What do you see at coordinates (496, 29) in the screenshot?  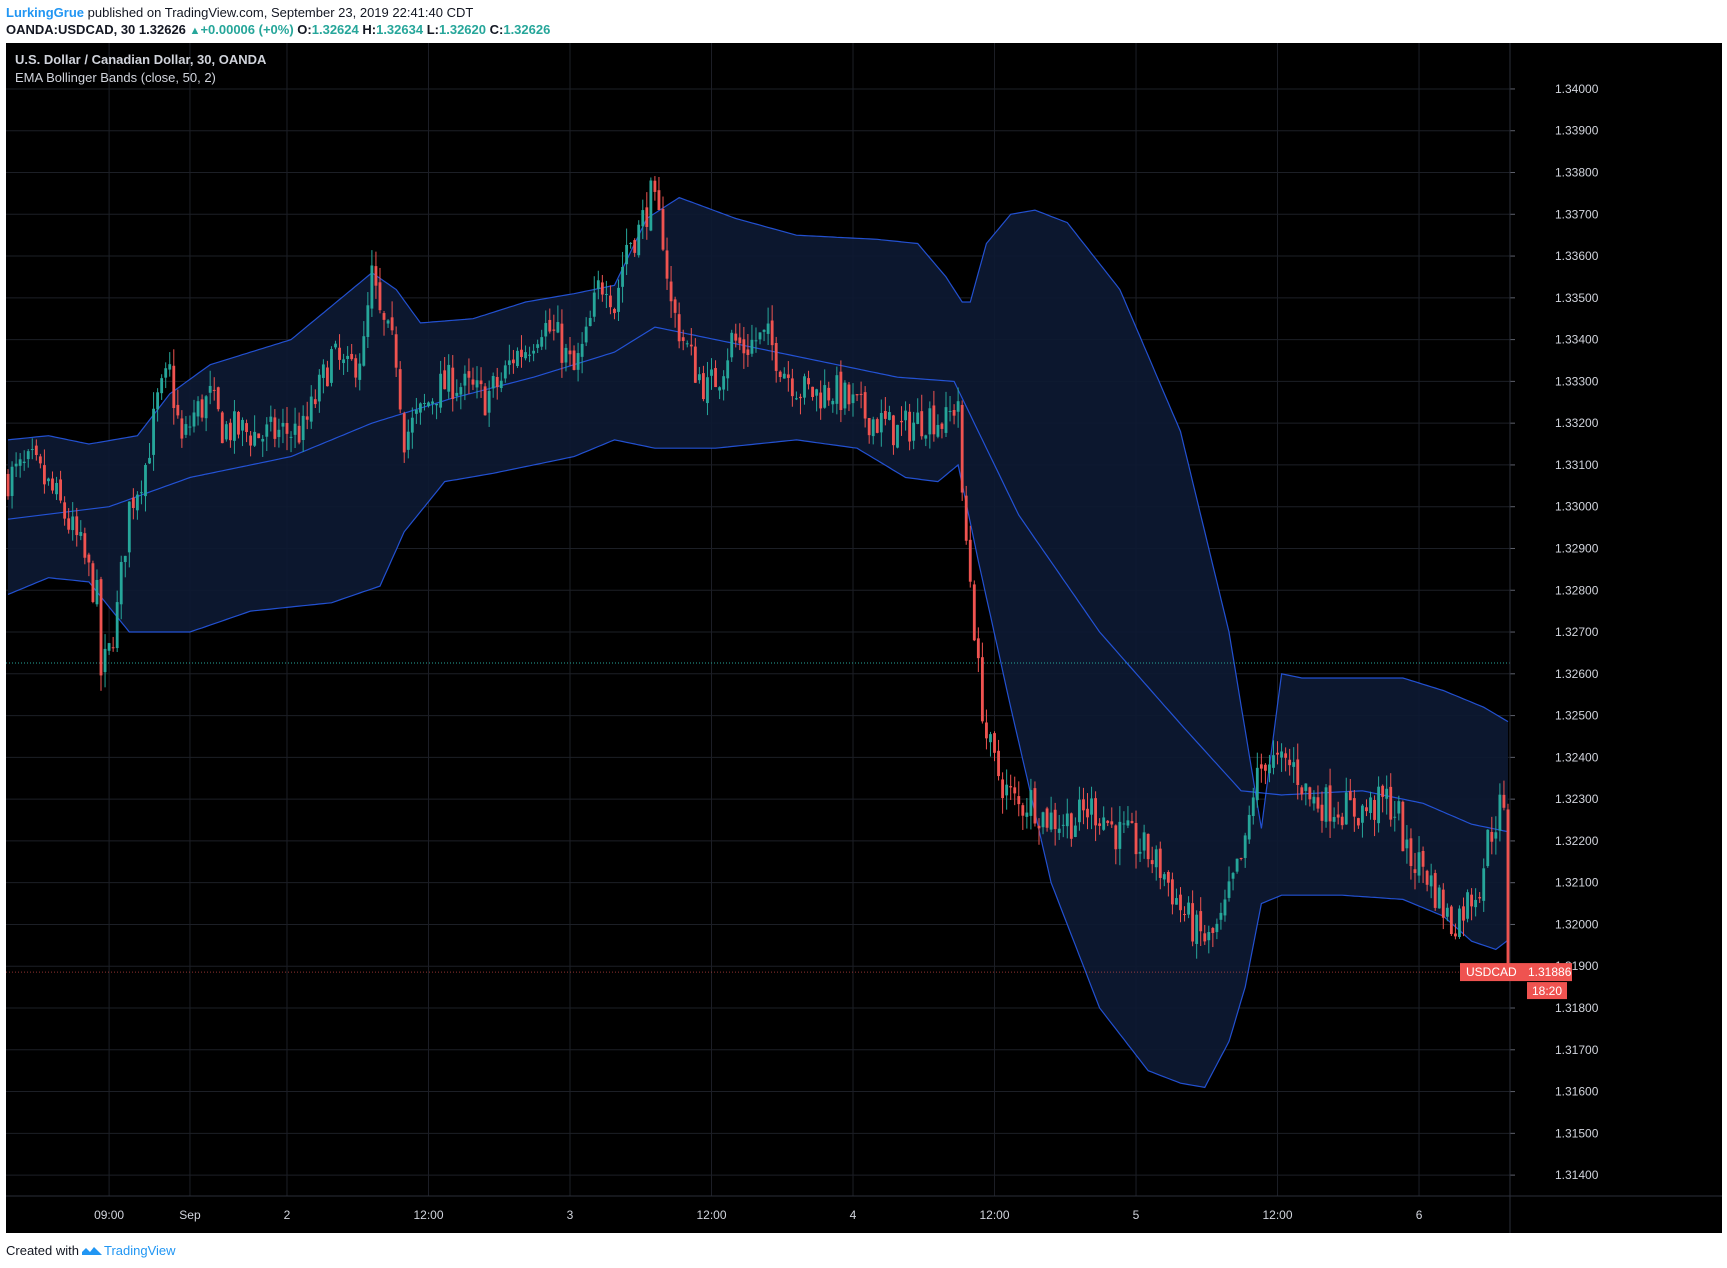 I see `close-label: C:` at bounding box center [496, 29].